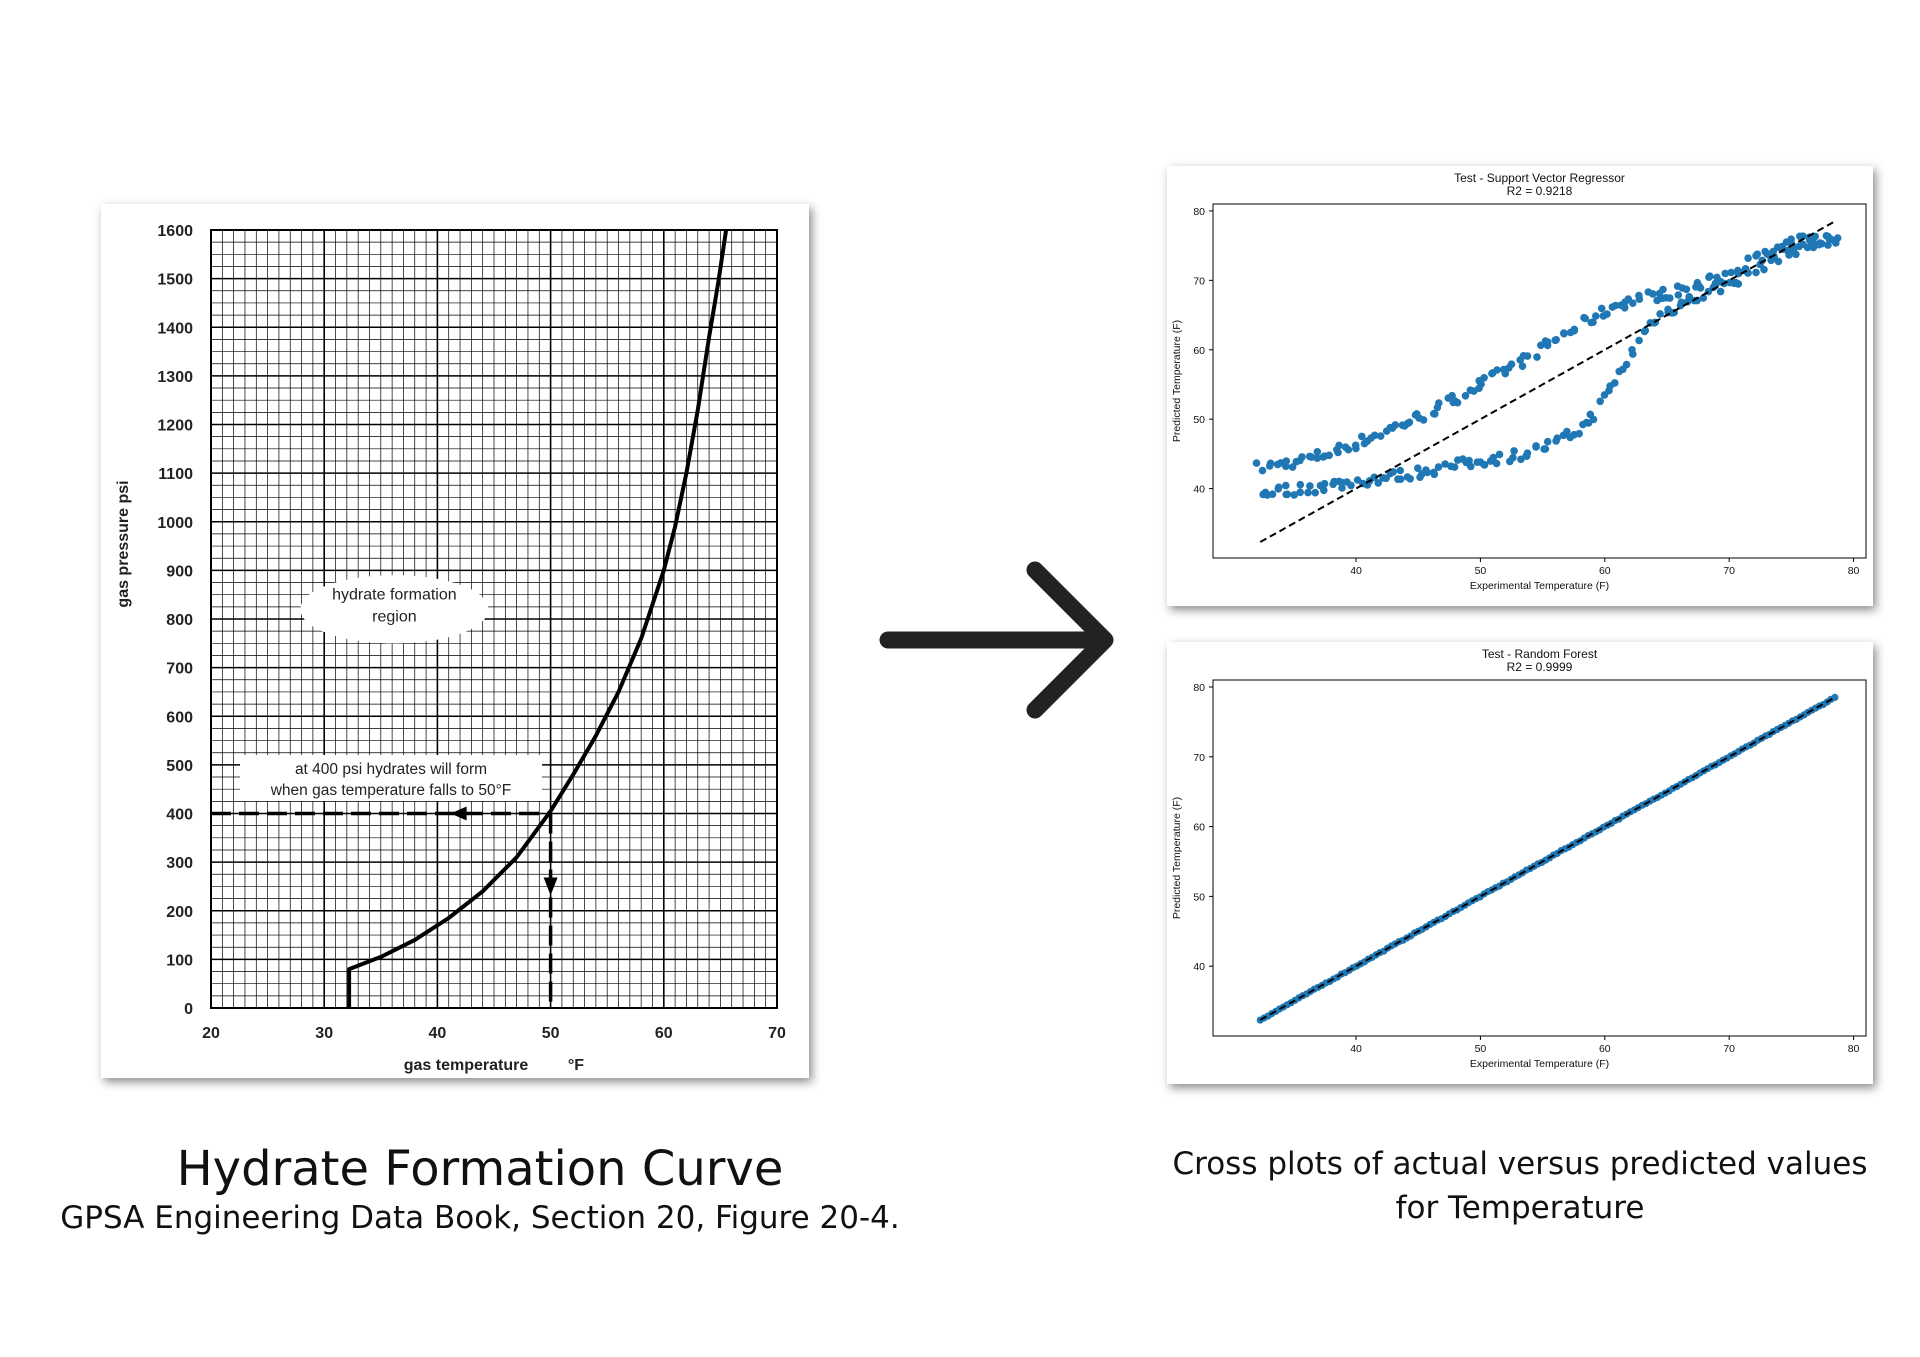  Describe the element at coordinates (551, 1033) in the screenshot. I see `x-tick-label: 50` at that location.